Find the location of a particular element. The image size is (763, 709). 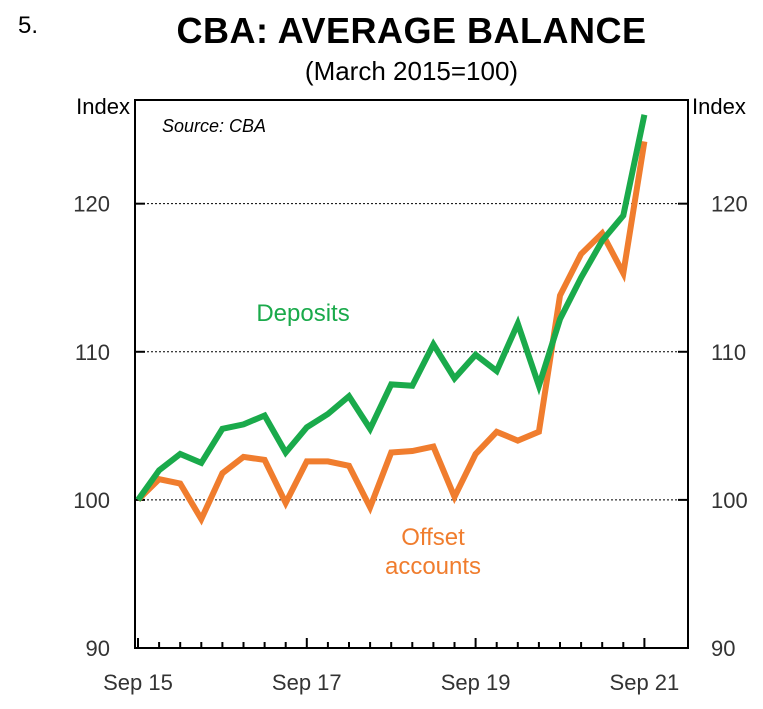

offset-accounts-label: Offset accounts is located at coordinates (433, 552).